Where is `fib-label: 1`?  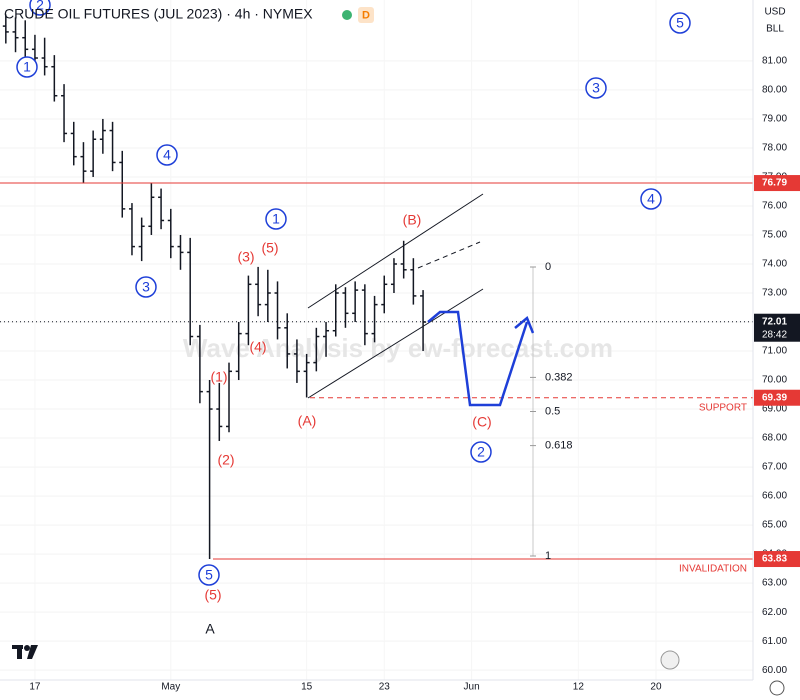
fib-label: 1 is located at coordinates (548, 556).